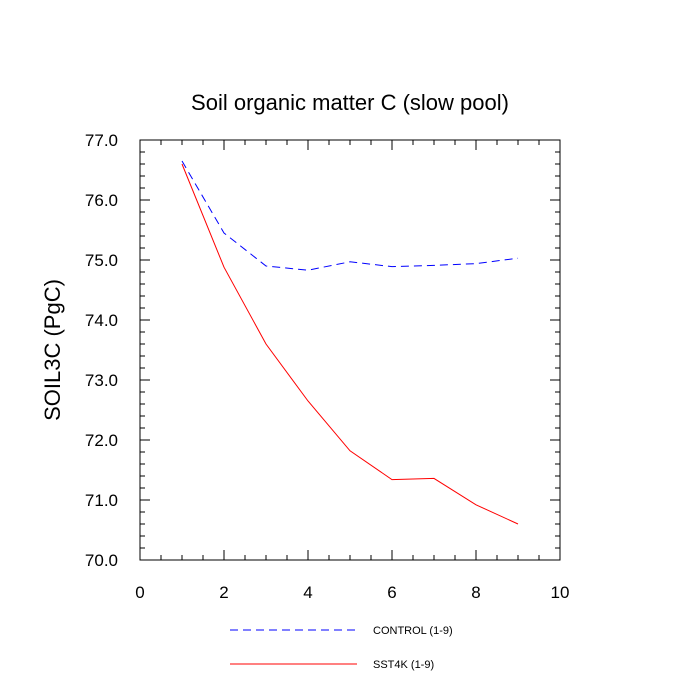 Image resolution: width=700 pixels, height=700 pixels. What do you see at coordinates (101, 440) in the screenshot?
I see `y-tick-label: 72.0` at bounding box center [101, 440].